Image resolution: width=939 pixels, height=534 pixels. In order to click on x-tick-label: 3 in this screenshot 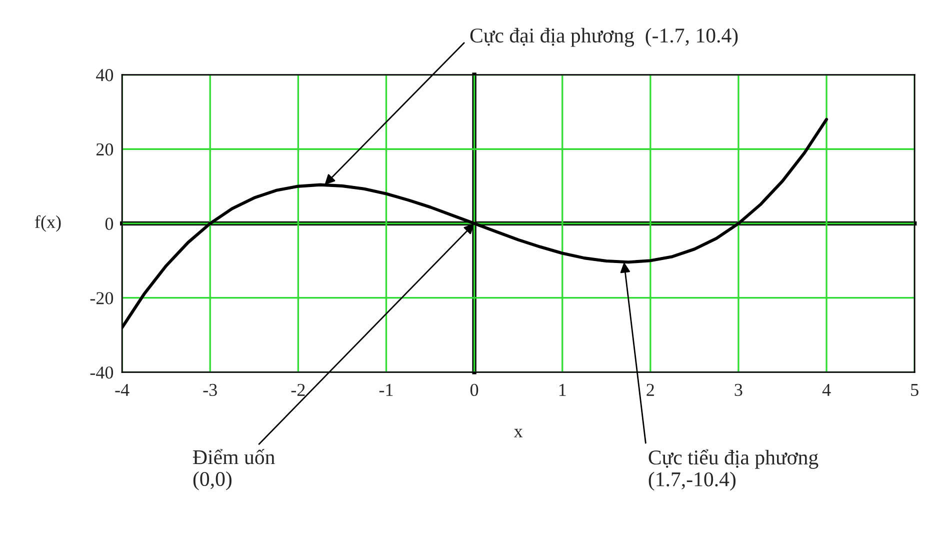, I will do `click(738, 390)`.